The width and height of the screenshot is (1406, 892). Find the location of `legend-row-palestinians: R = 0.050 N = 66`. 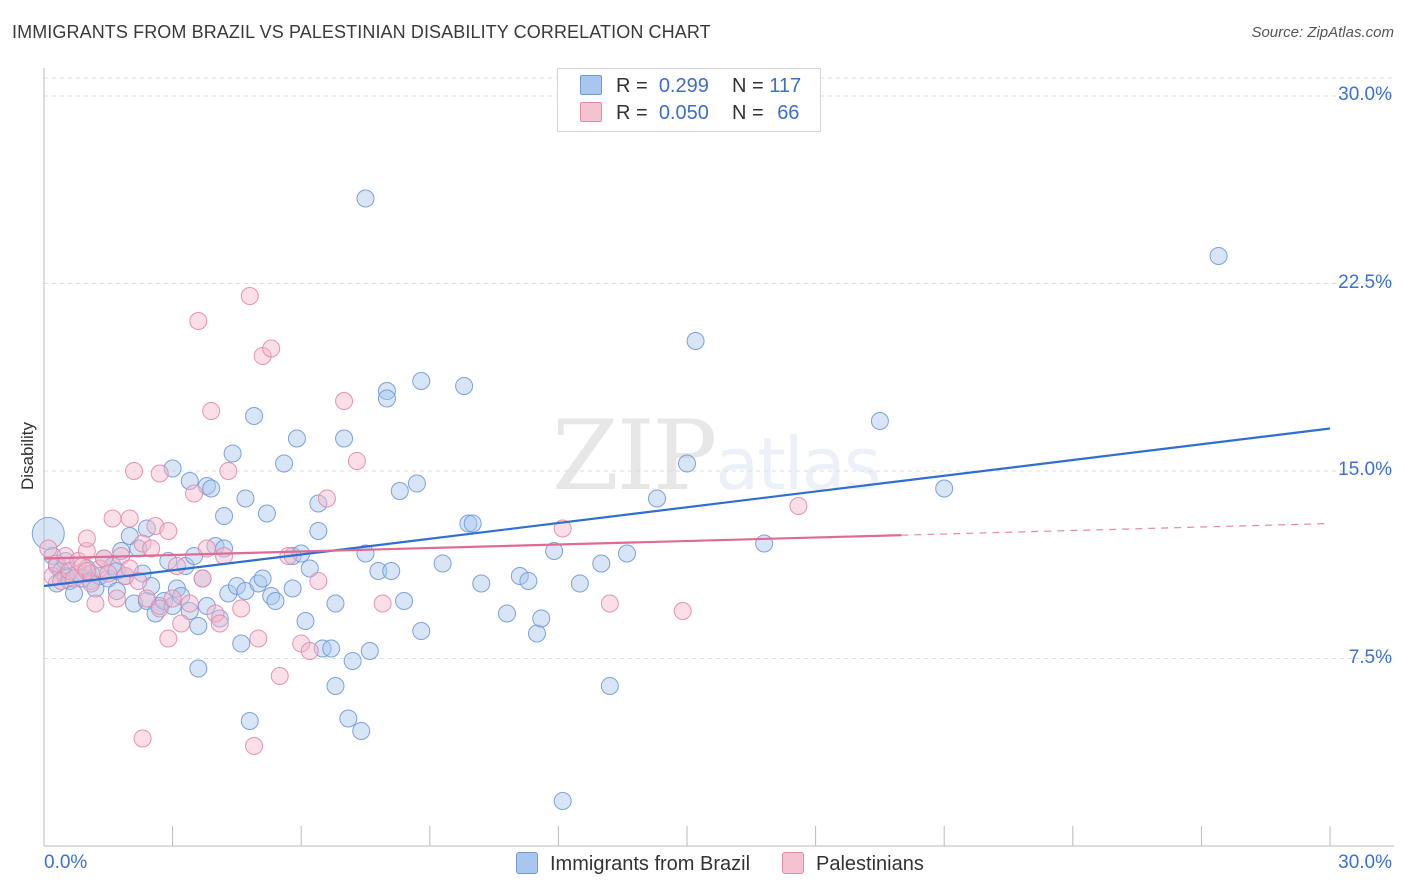

legend-row-palestinians: R = 0.050 N = 66 is located at coordinates (689, 115).